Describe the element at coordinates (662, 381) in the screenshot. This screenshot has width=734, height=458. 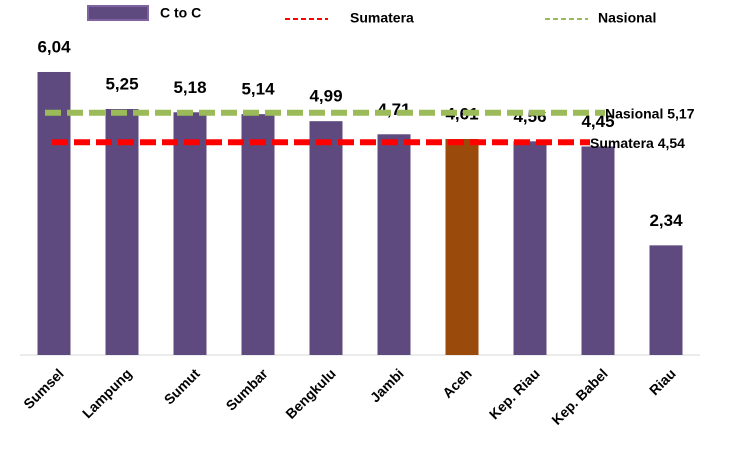
I see `x-tick-label: Riau` at that location.